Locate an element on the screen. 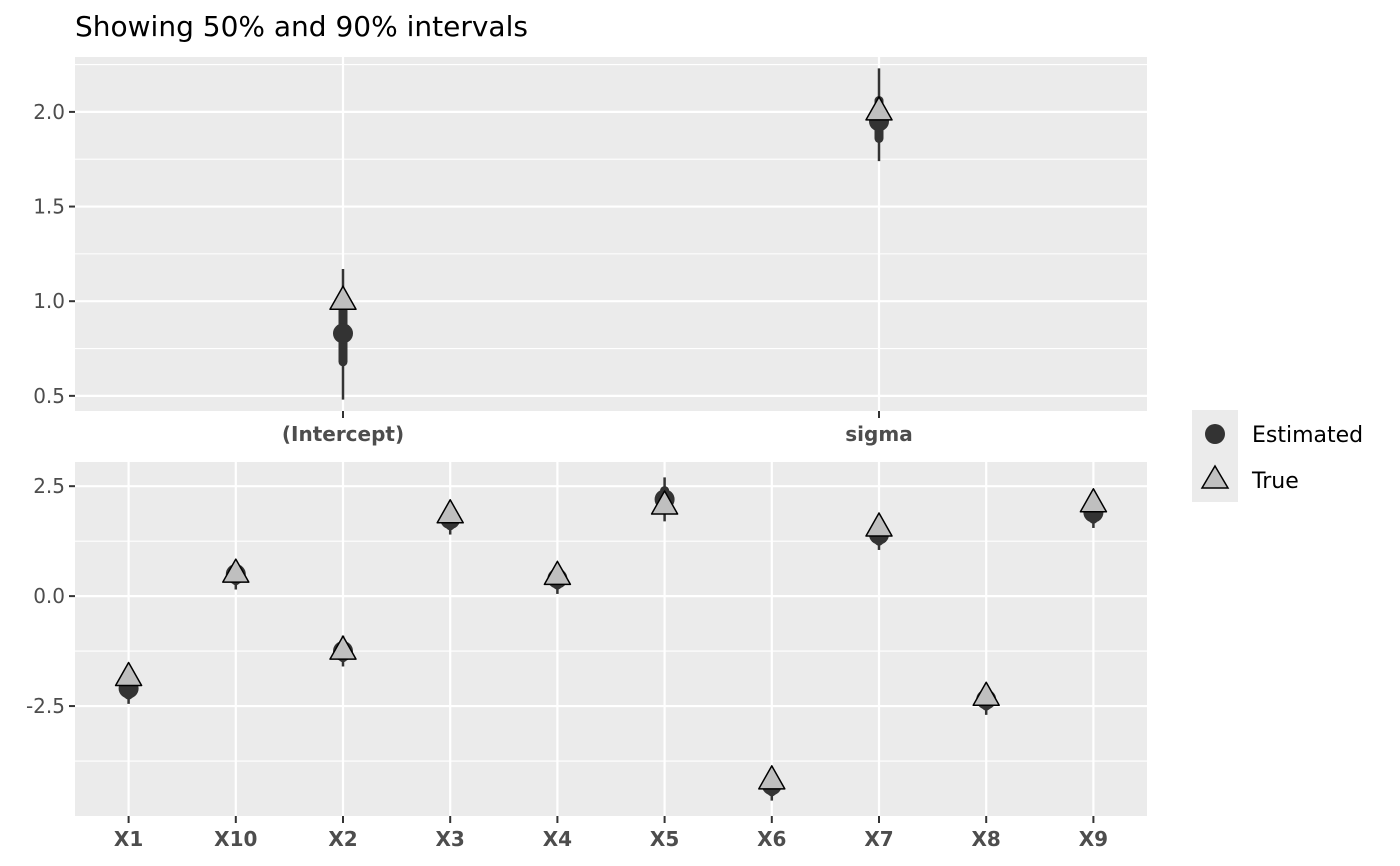  parameter-sigma is located at coordinates (879, 115).